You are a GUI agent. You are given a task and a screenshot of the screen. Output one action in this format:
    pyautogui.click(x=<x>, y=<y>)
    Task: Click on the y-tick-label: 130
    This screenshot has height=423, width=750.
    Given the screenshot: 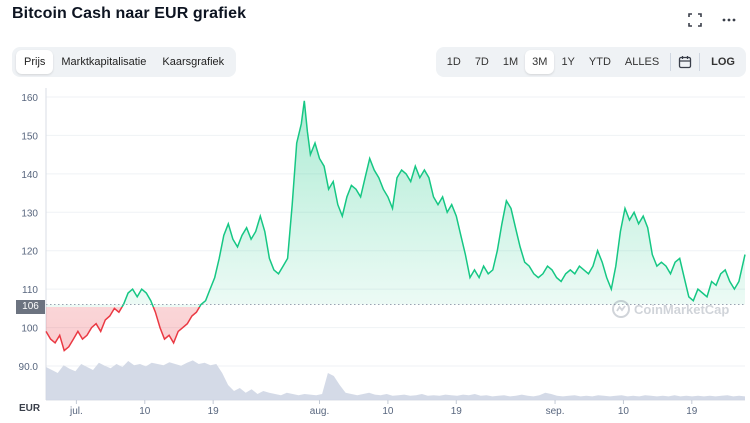 What is the action you would take?
    pyautogui.click(x=29, y=213)
    